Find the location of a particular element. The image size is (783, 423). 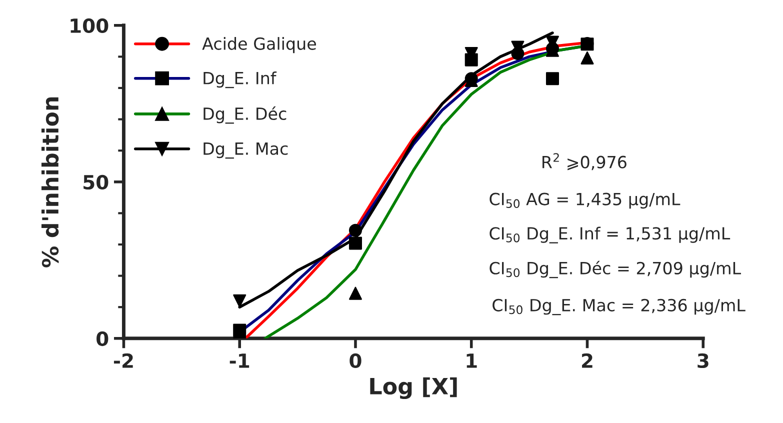

x-tick-label: 2 is located at coordinates (587, 360).